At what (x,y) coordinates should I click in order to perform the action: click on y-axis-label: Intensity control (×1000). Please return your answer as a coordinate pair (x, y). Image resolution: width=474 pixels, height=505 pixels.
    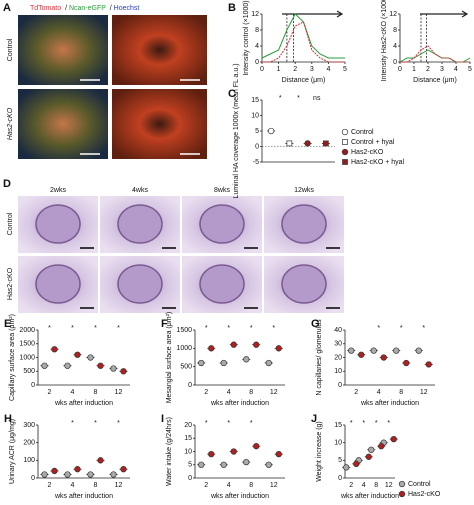
    Looking at the image, I should click on (246, 37).